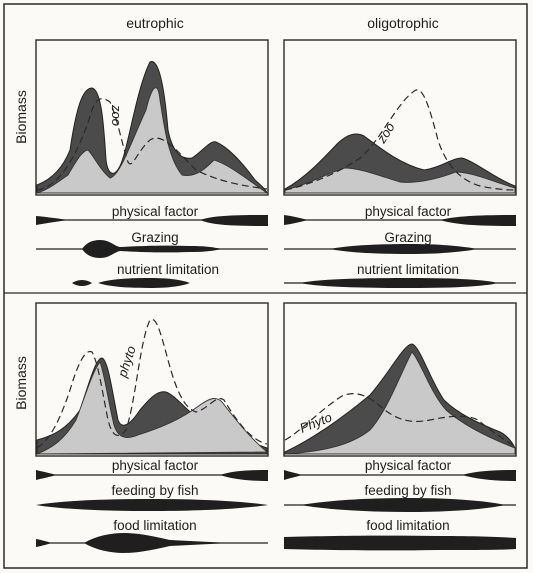  I want to click on y-axis-label-top: Biomass, so click(21, 117).